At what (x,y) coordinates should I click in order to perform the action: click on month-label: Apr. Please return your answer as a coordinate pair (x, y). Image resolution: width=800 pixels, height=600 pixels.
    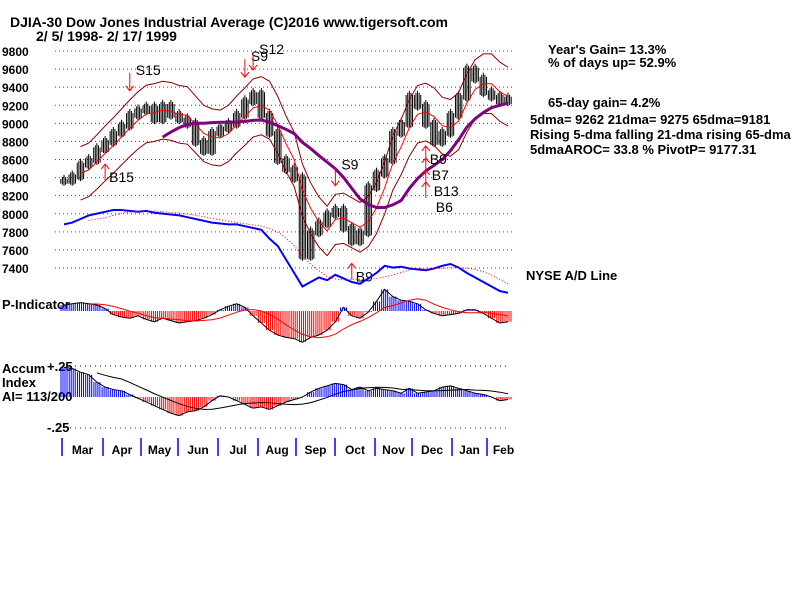
    Looking at the image, I should click on (122, 450).